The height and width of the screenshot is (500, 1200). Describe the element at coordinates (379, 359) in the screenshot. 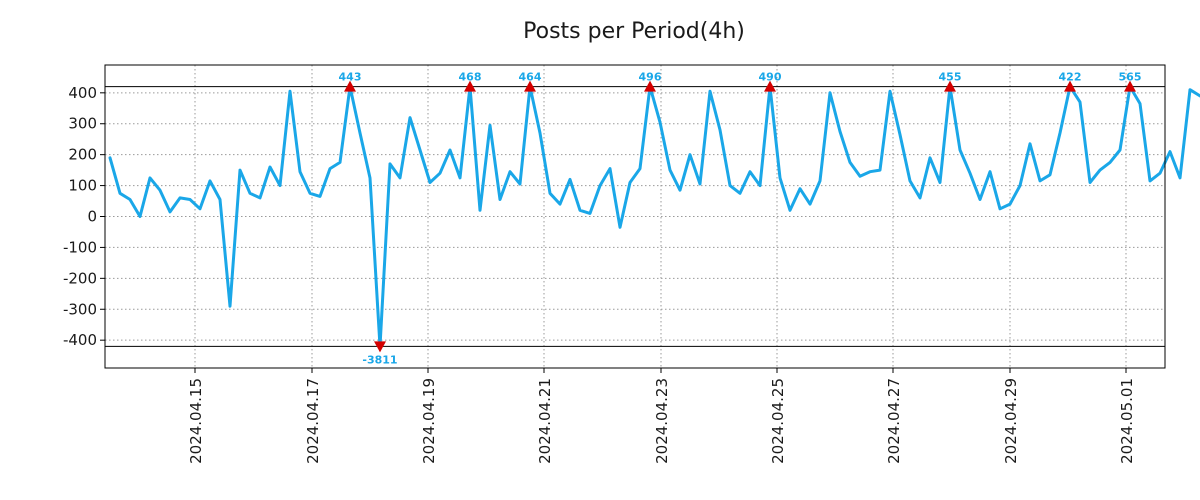

I see `peak-label: -3811` at that location.